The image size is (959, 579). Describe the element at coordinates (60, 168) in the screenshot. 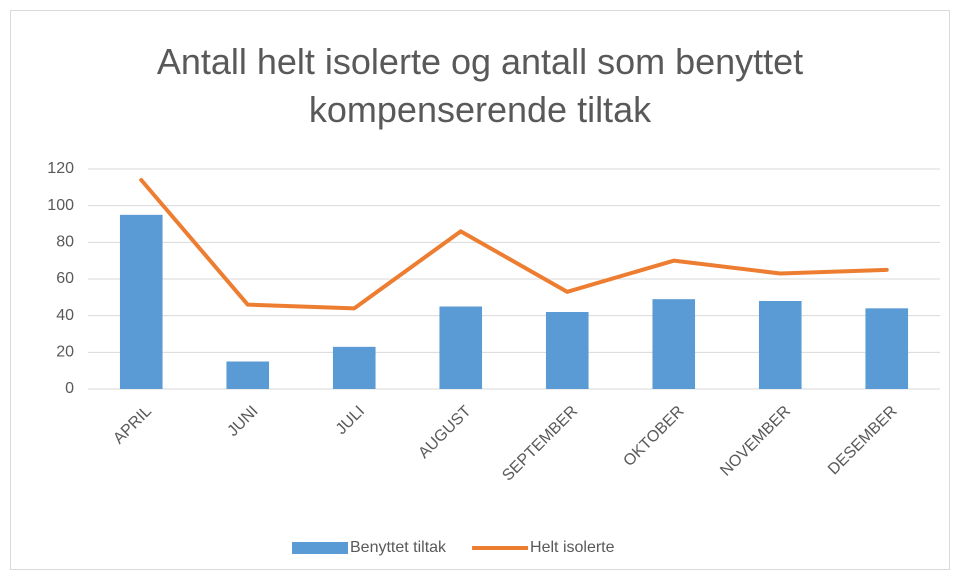

I see `y-tick-label: 120` at that location.